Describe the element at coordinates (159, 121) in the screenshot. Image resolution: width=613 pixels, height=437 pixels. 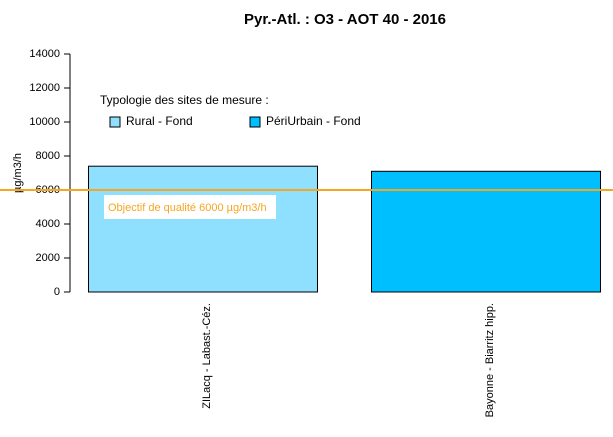
I see `legend-label: Rural - Fond` at that location.